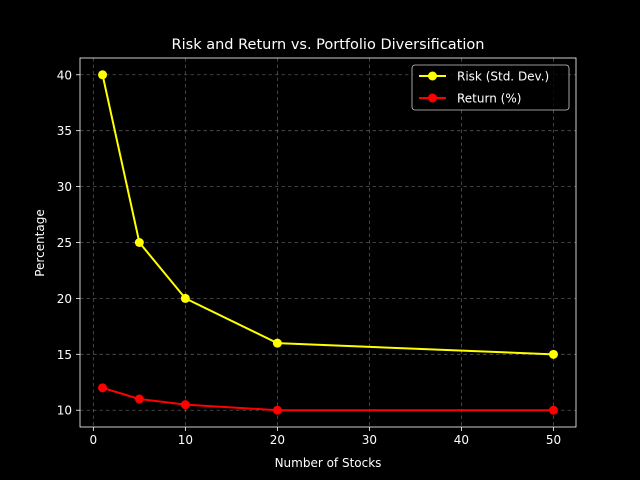 The image size is (640, 480). I want to click on x-axis-label: Number of Stocks, so click(328, 463).